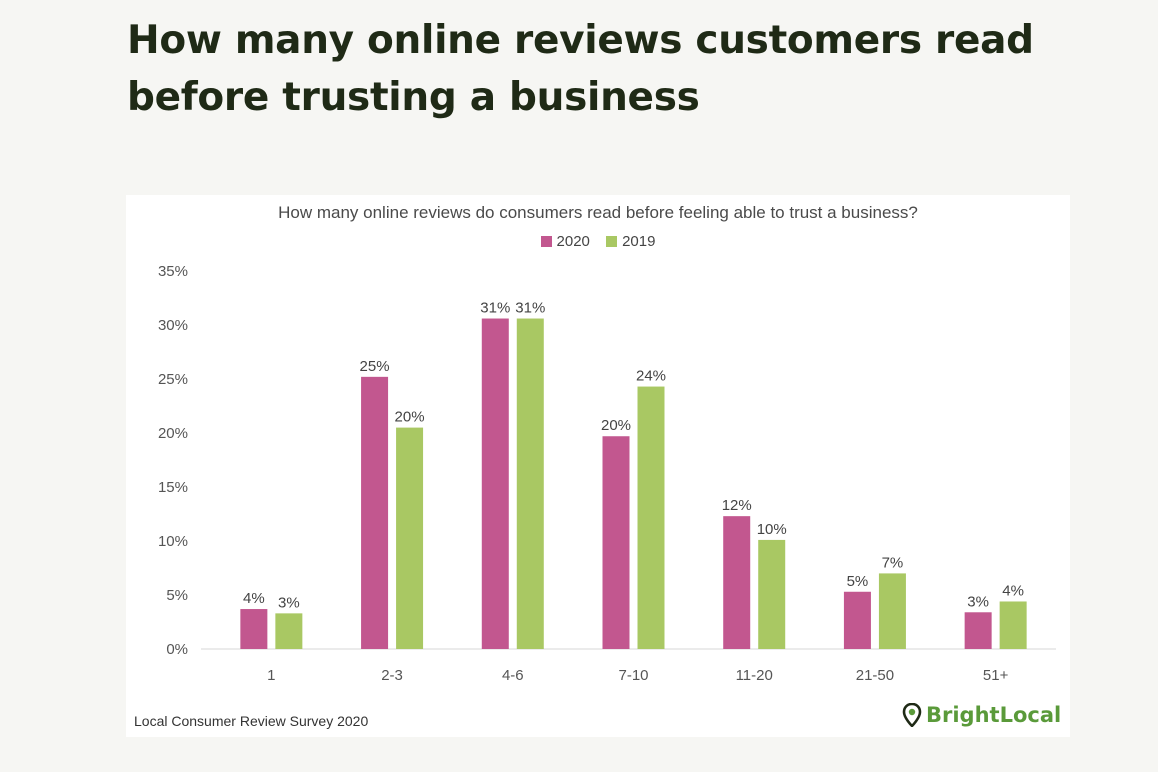  I want to click on data-label: 5%, so click(858, 581).